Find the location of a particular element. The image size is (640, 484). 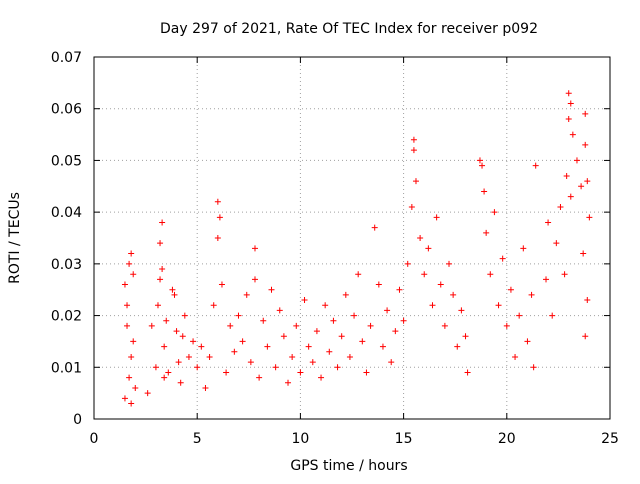

y-tick-label: 0.07 is located at coordinates (66, 58).